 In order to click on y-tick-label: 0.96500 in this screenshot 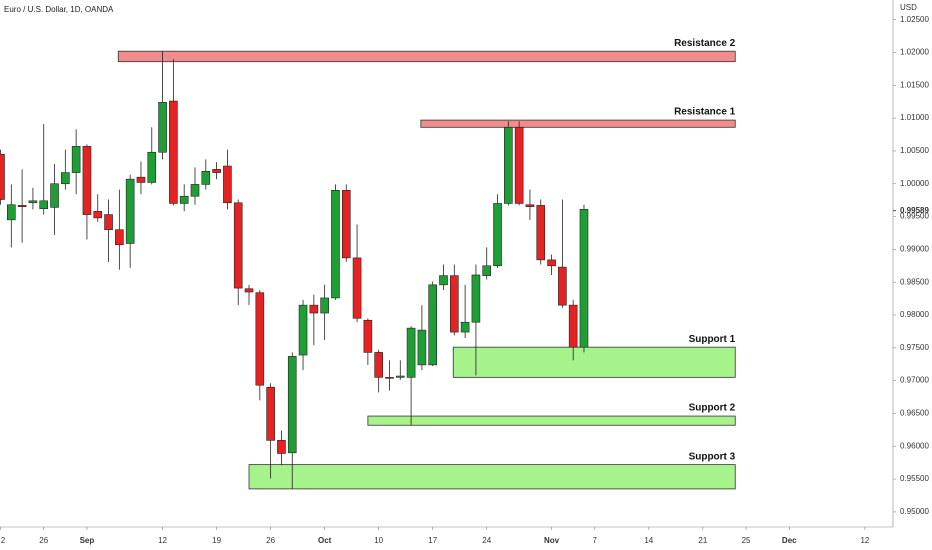, I will do `click(914, 413)`.